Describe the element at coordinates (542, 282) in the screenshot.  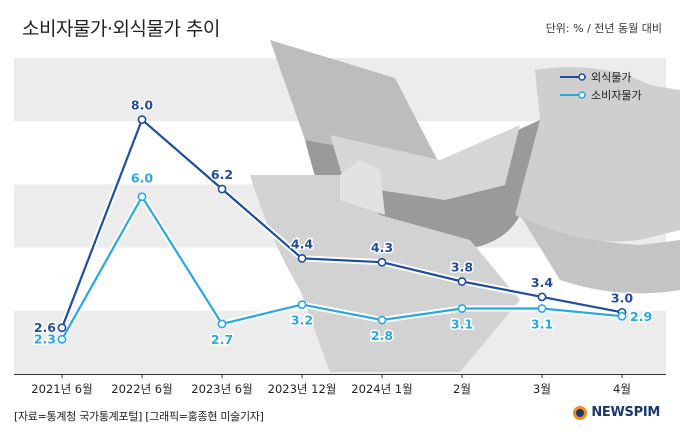
I see `data-label: 3.4` at that location.